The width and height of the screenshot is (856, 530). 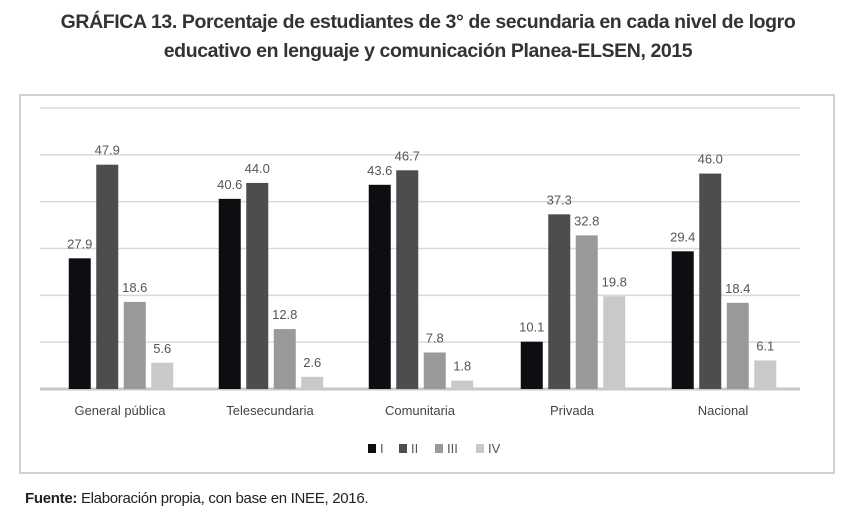 What do you see at coordinates (737, 288) in the screenshot?
I see `data-label: 18.4` at bounding box center [737, 288].